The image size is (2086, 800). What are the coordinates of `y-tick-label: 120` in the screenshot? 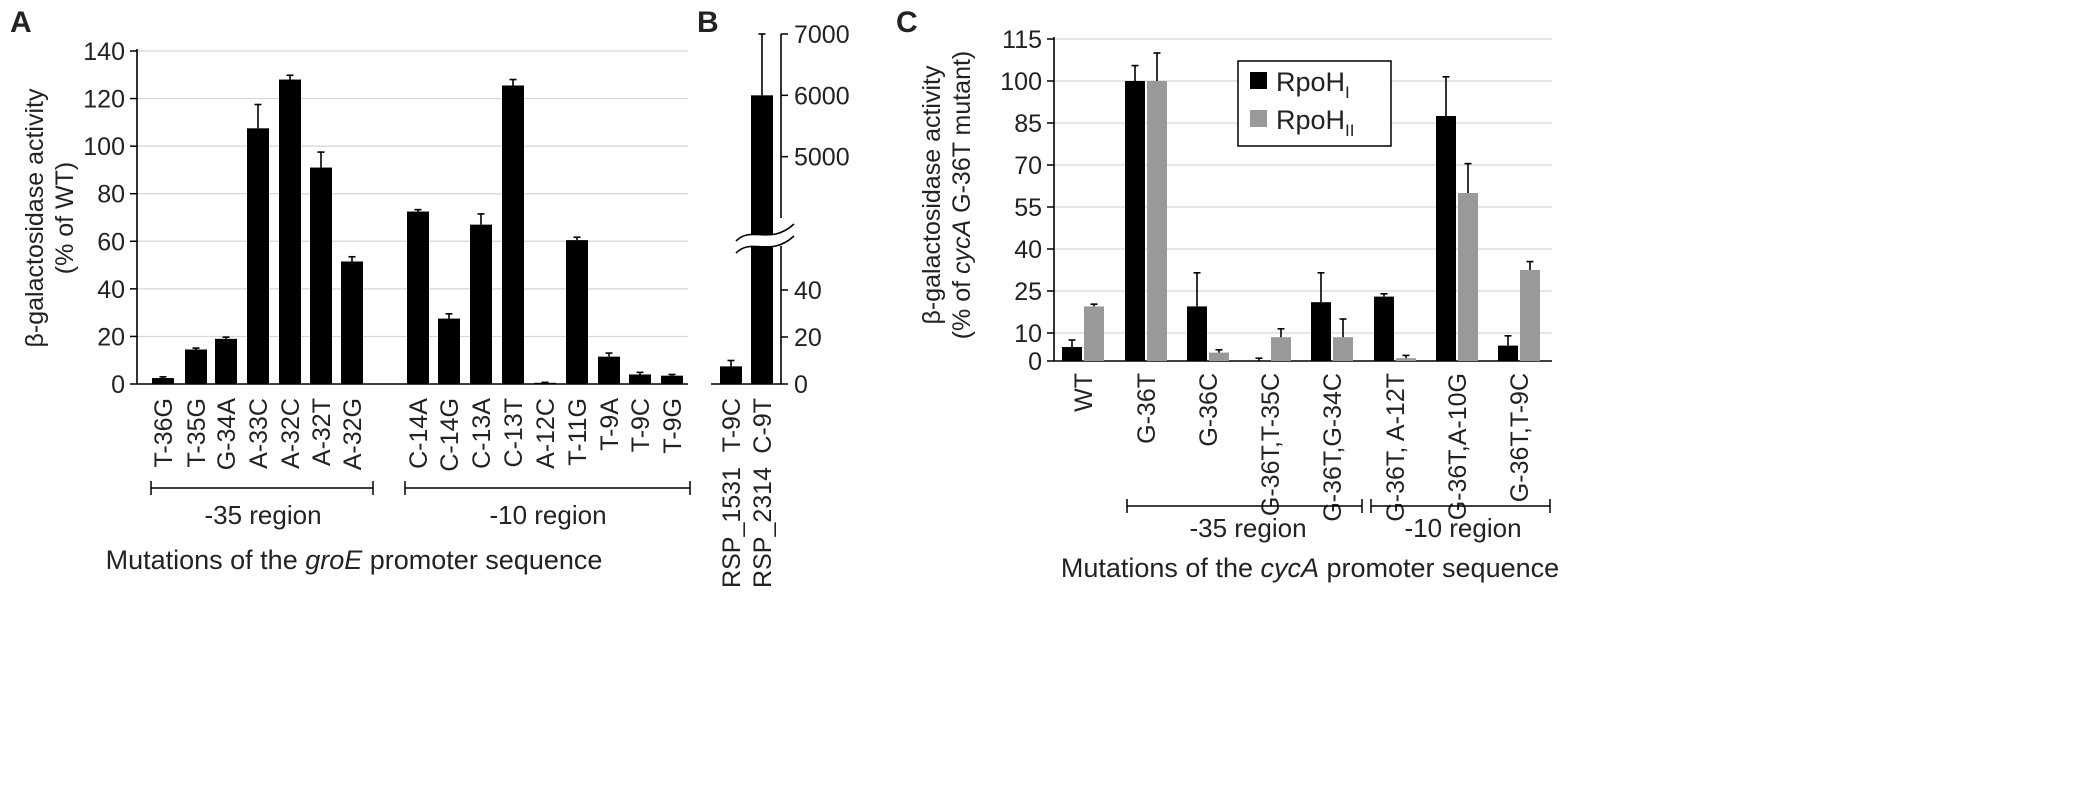 It's located at (104, 100).